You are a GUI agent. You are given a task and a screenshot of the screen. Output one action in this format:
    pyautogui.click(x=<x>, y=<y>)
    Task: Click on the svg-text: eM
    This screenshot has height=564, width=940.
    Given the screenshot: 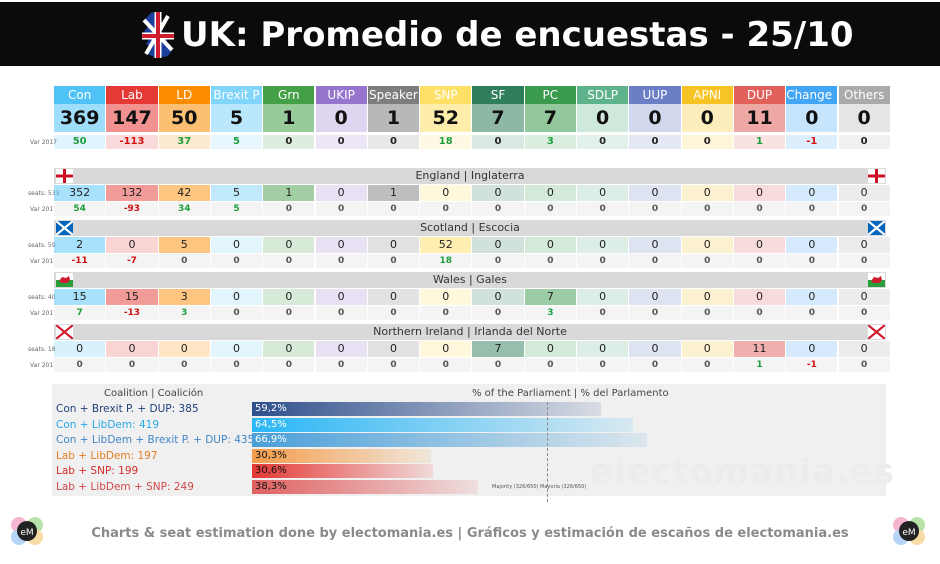 What is the action you would take?
    pyautogui.click(x=26, y=533)
    